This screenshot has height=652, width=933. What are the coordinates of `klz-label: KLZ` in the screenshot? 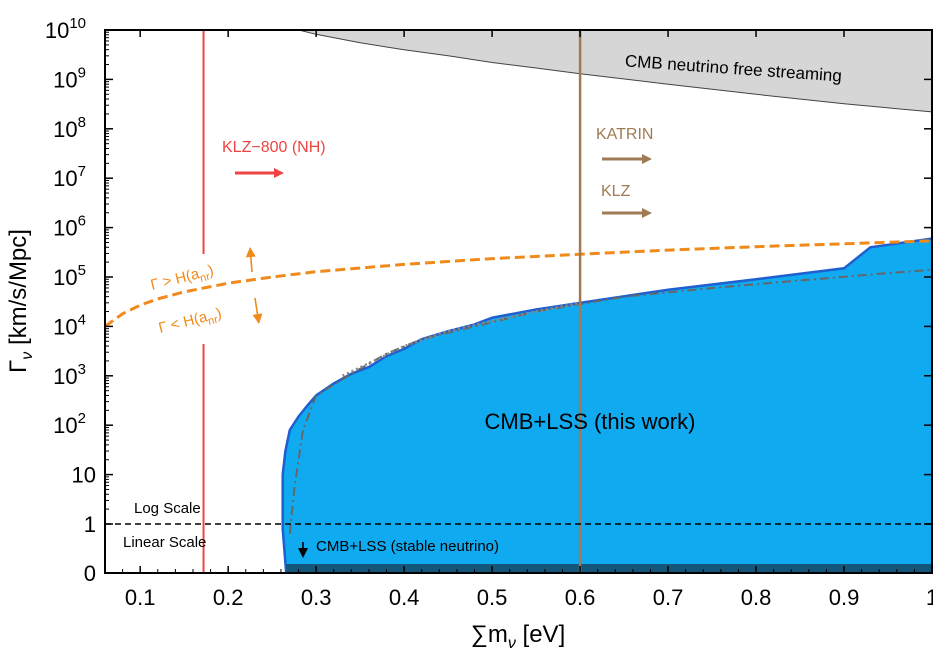 It's located at (616, 191).